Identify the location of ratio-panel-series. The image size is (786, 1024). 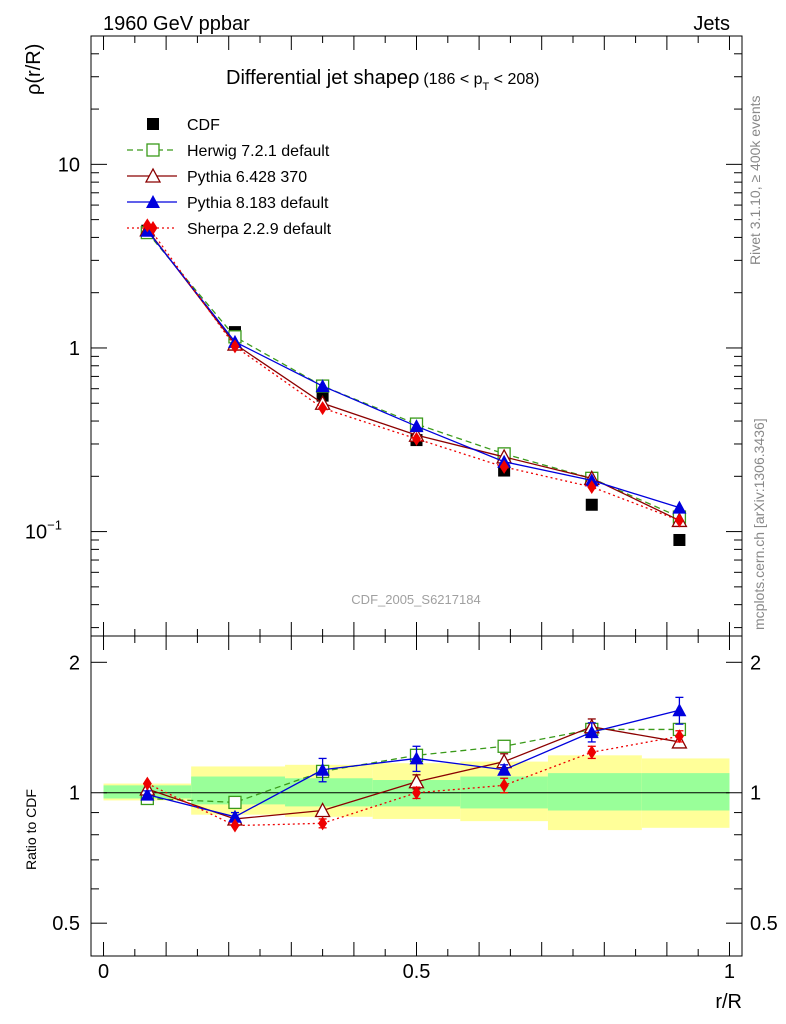
(413, 764).